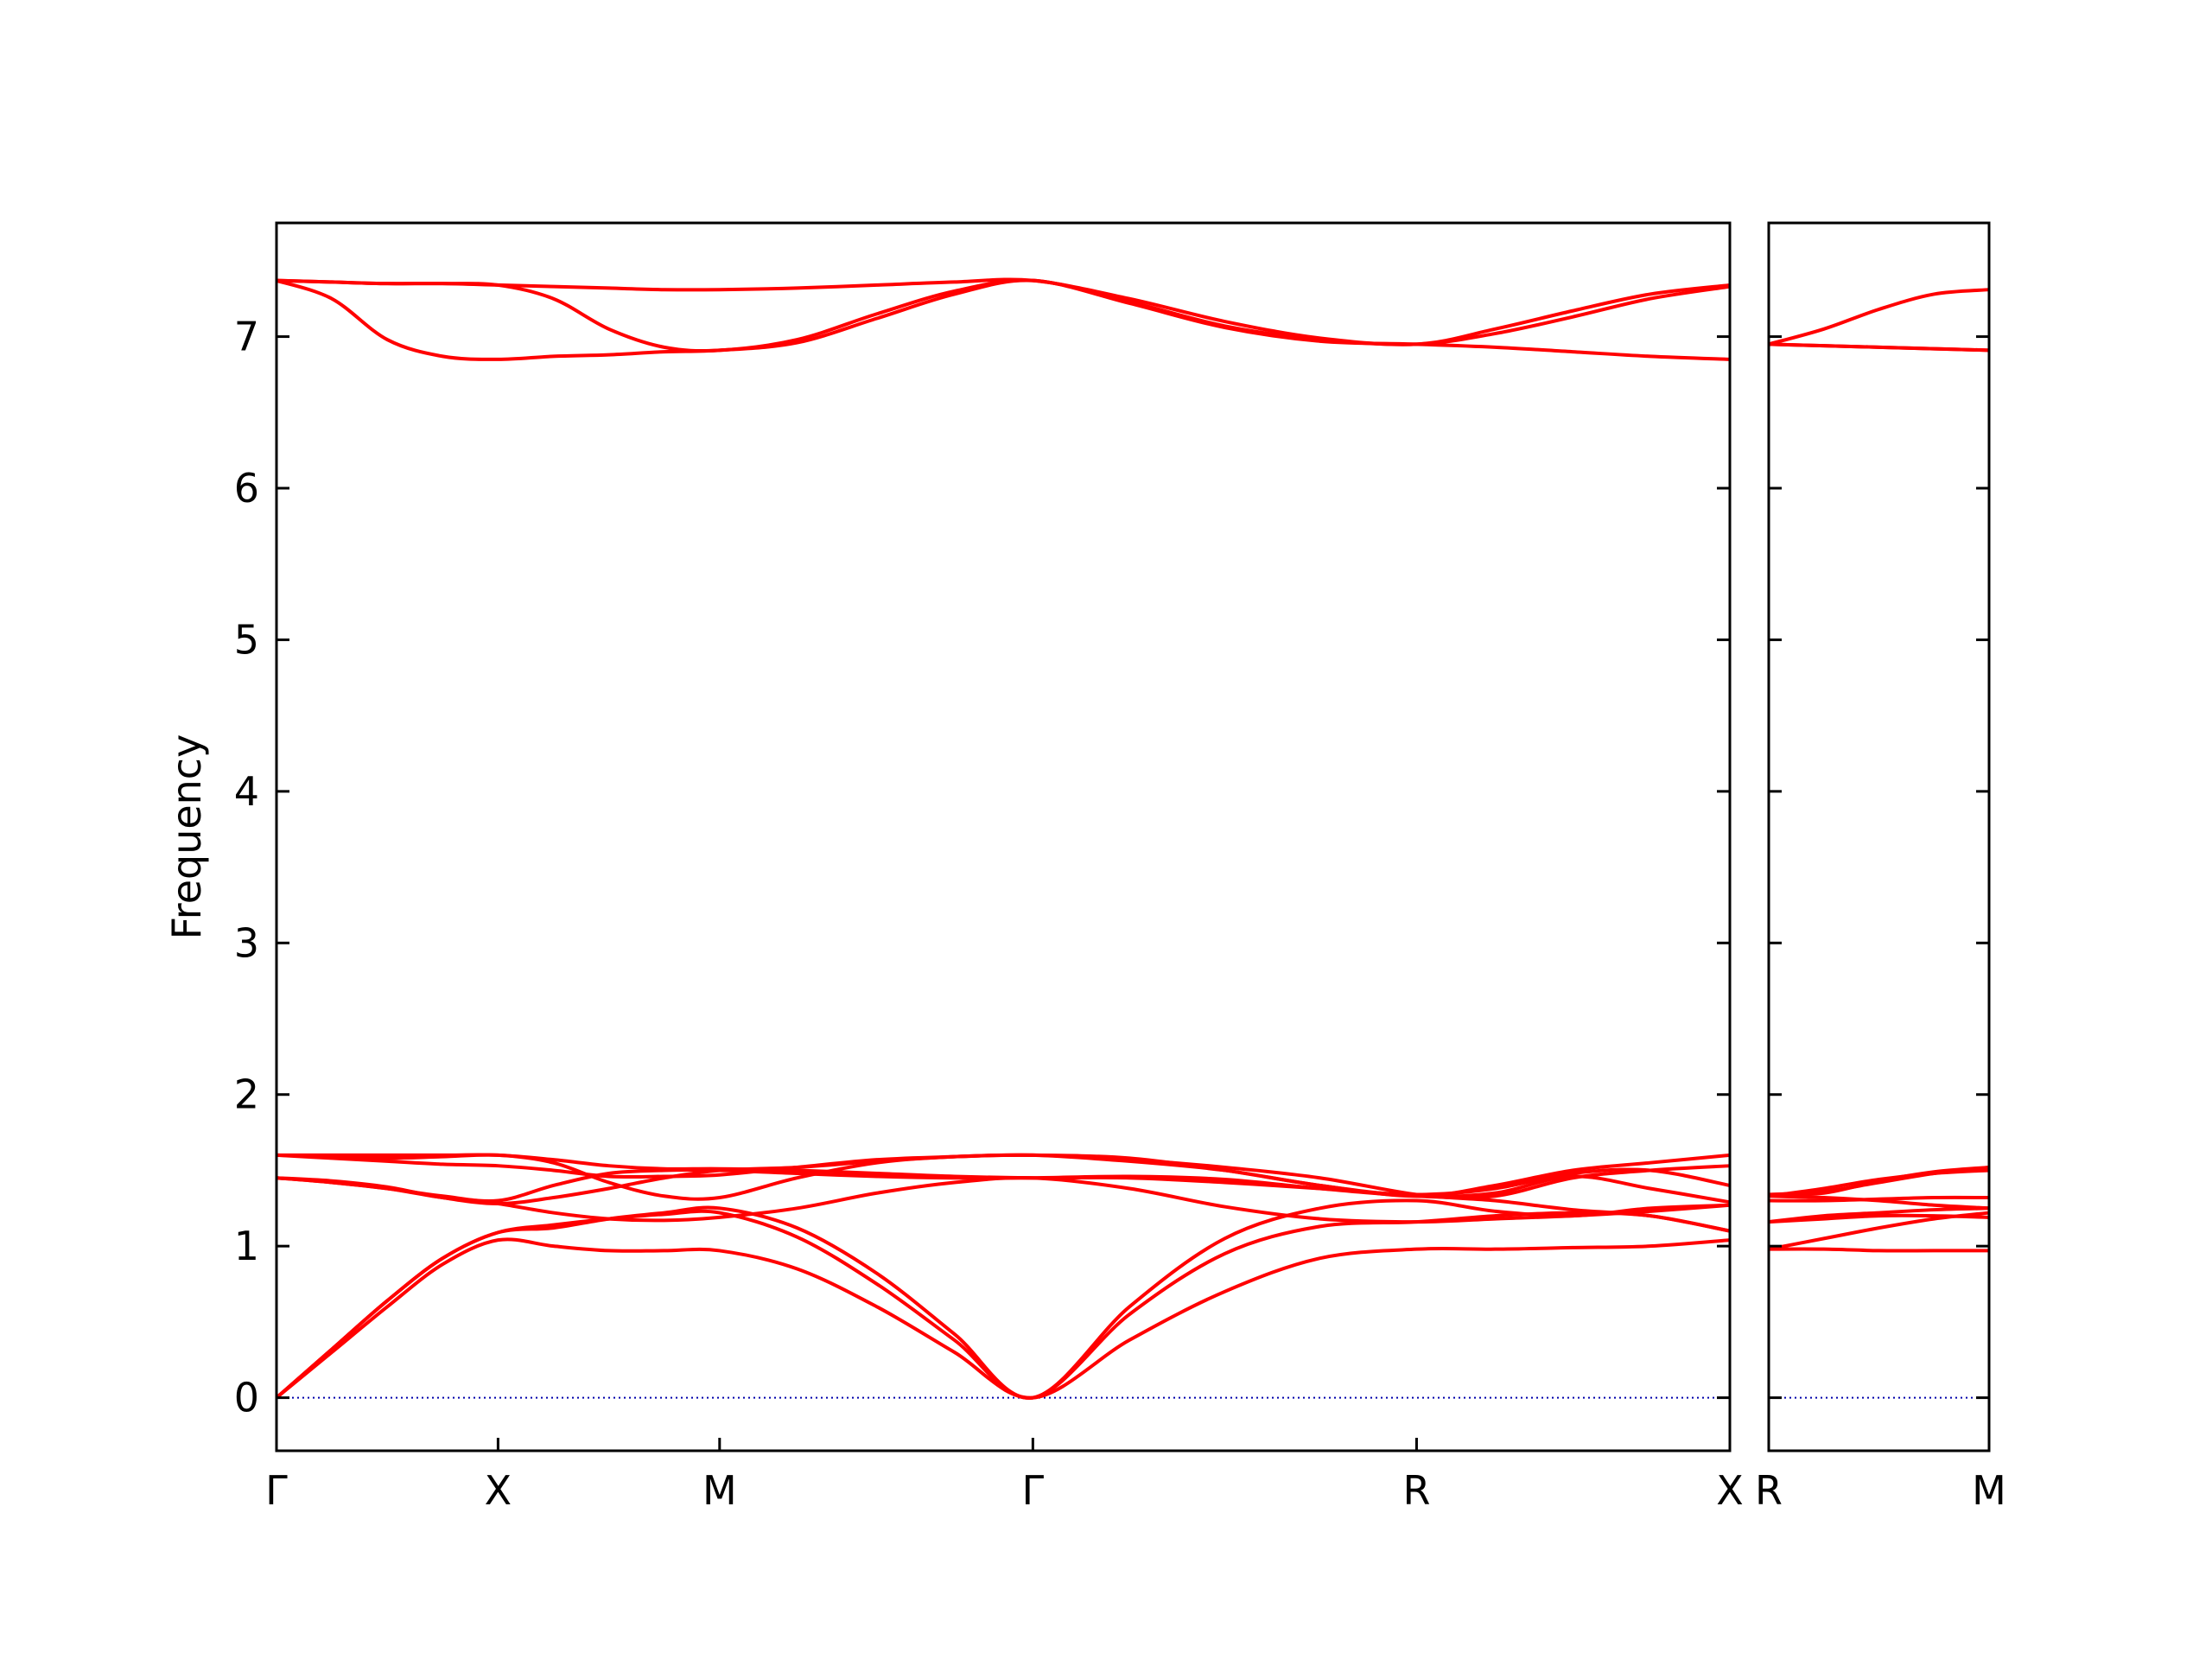 The image size is (2212, 1659). What do you see at coordinates (246, 1246) in the screenshot?
I see `y-tick-label: 1` at bounding box center [246, 1246].